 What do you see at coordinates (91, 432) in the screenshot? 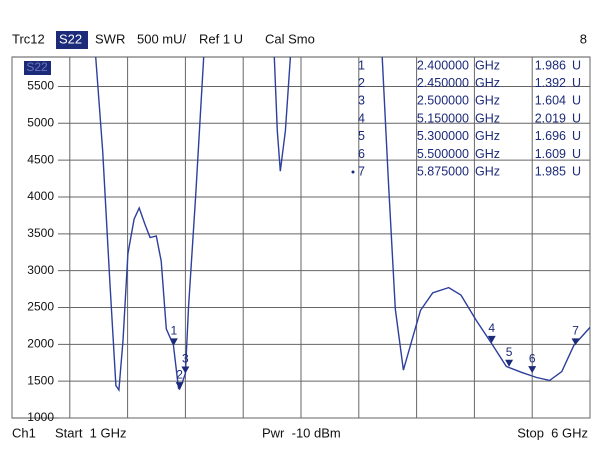
I see `start: Start 1 GHz` at bounding box center [91, 432].